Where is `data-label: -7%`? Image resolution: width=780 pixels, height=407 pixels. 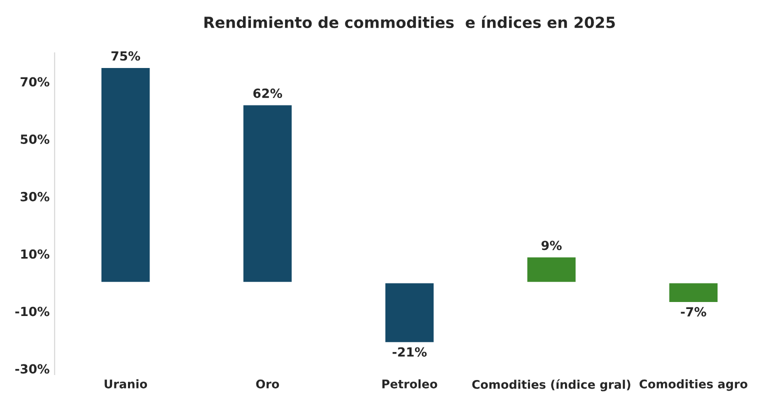 data-label: -7% is located at coordinates (693, 312).